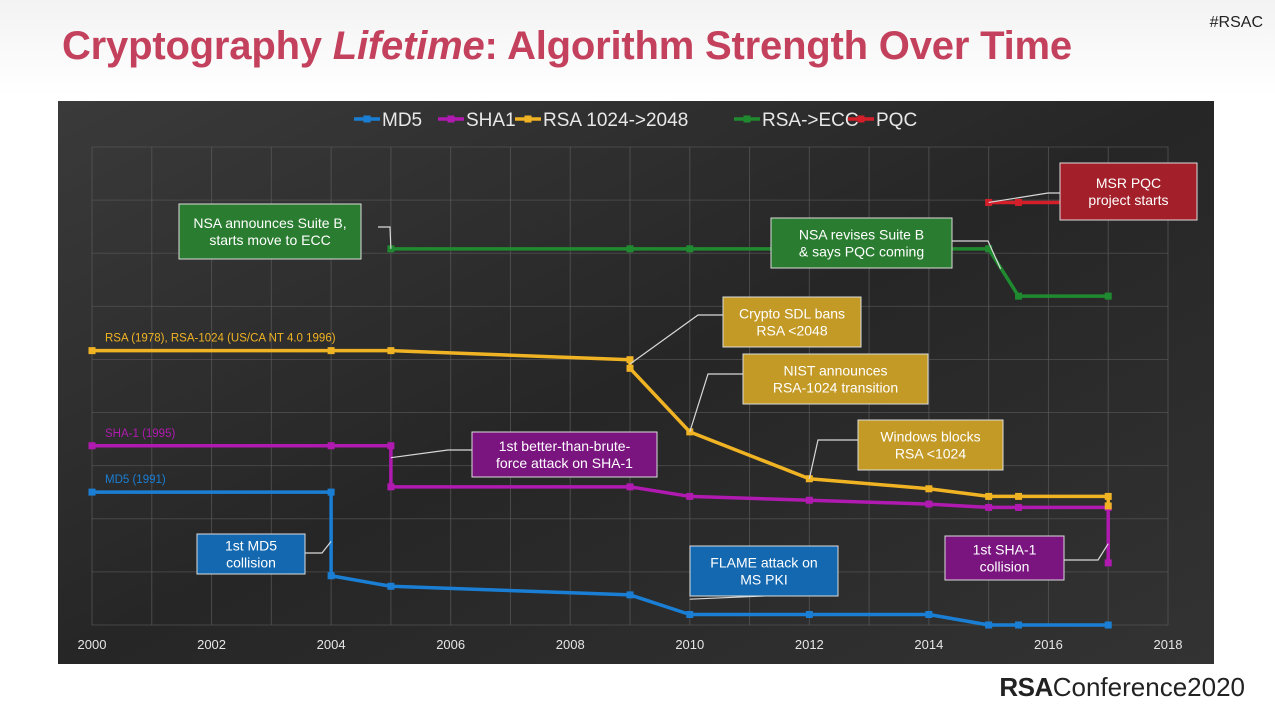 The width and height of the screenshot is (1275, 717). I want to click on header-background, so click(637, 47).